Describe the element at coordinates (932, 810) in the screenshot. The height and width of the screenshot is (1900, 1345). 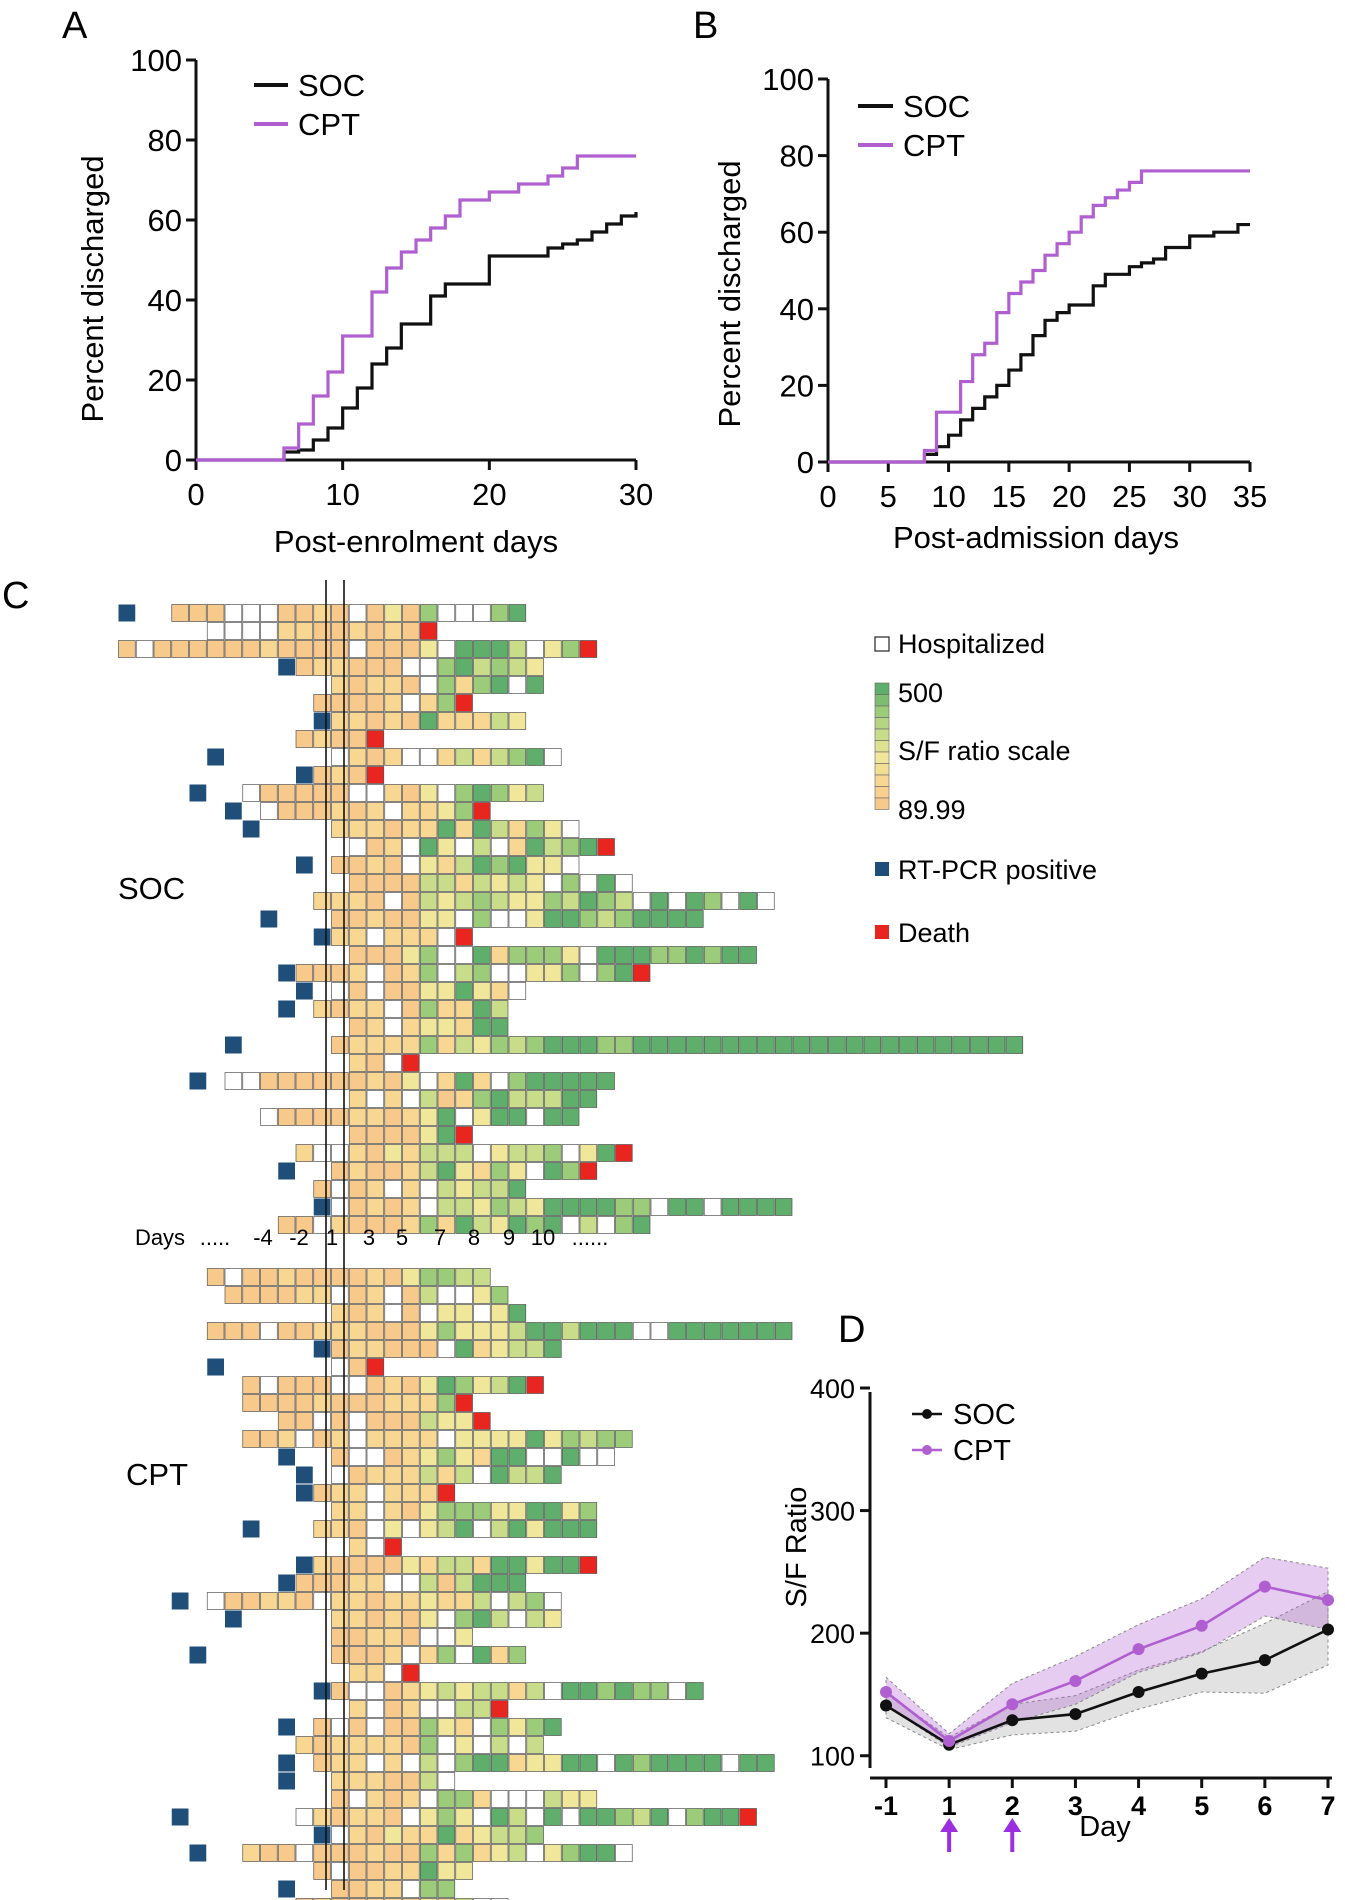
I see `legend-scale-min: 89.99` at that location.